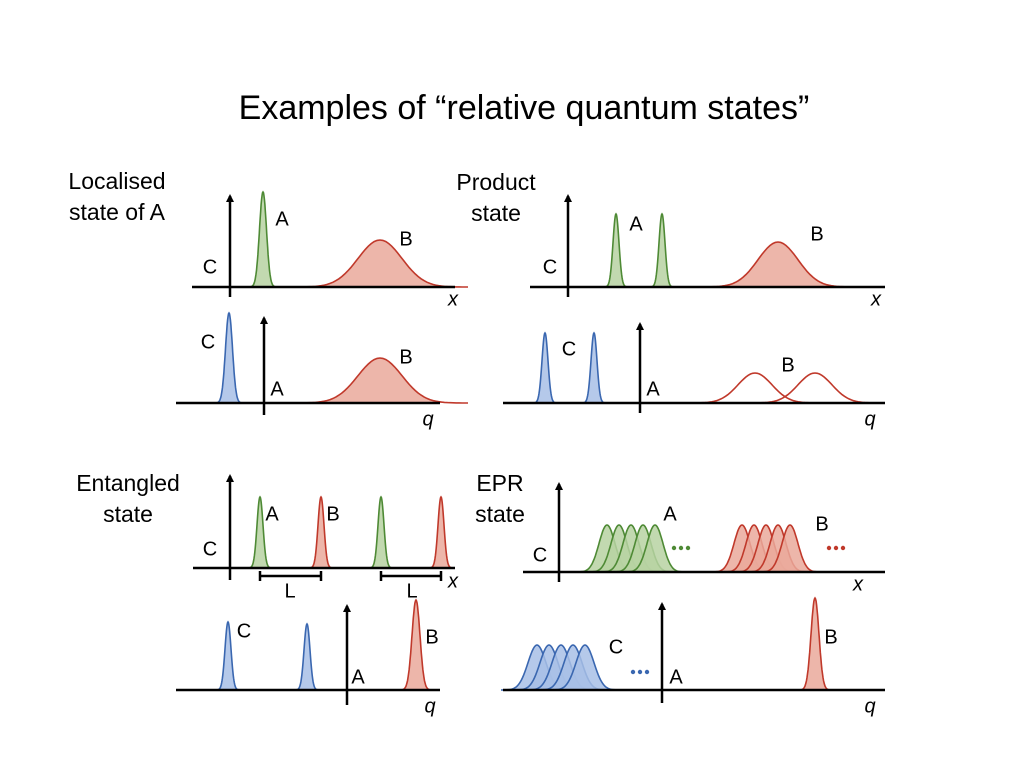 This screenshot has height=768, width=1024. Describe the element at coordinates (496, 182) in the screenshot. I see `panel-caption: Product` at that location.